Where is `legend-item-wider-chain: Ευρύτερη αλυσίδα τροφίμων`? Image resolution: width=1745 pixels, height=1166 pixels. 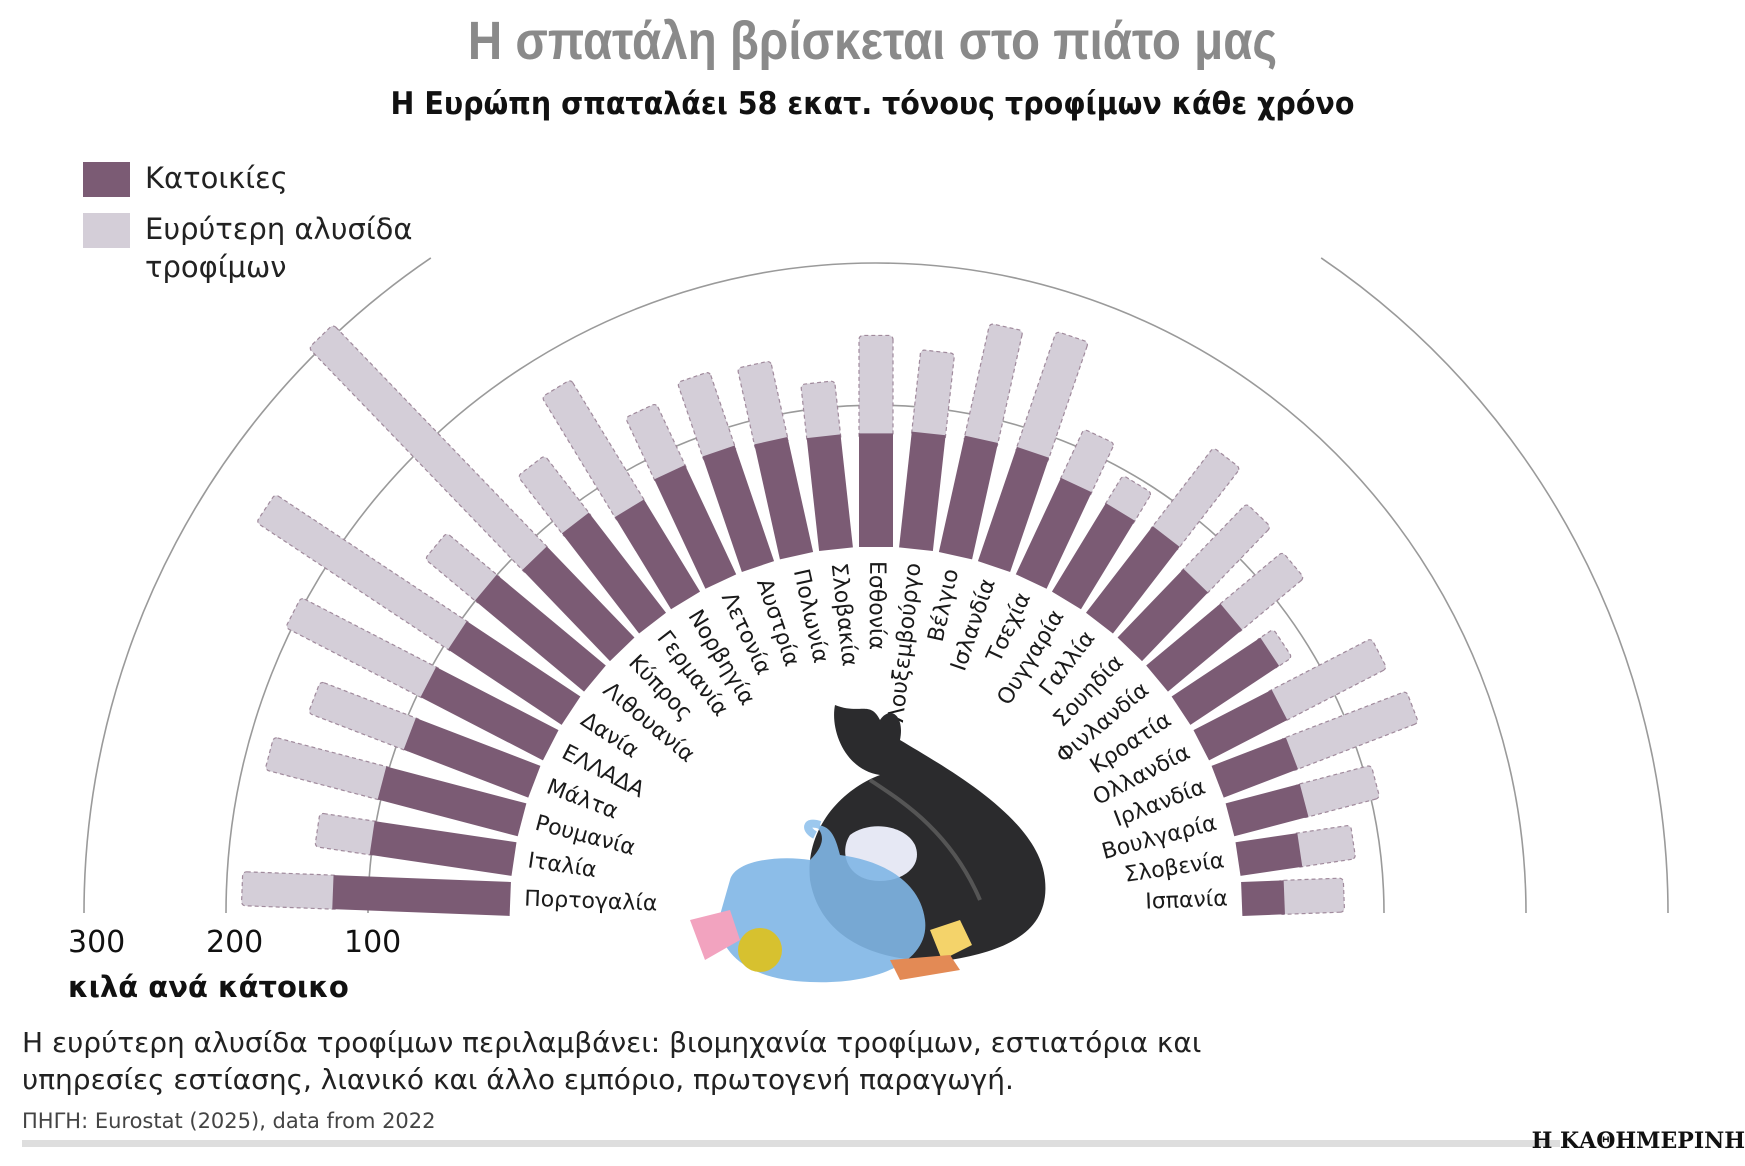 legend-item-wider-chain: Ευρύτερη αλυσίδα τροφίμων is located at coordinates (249, 249).